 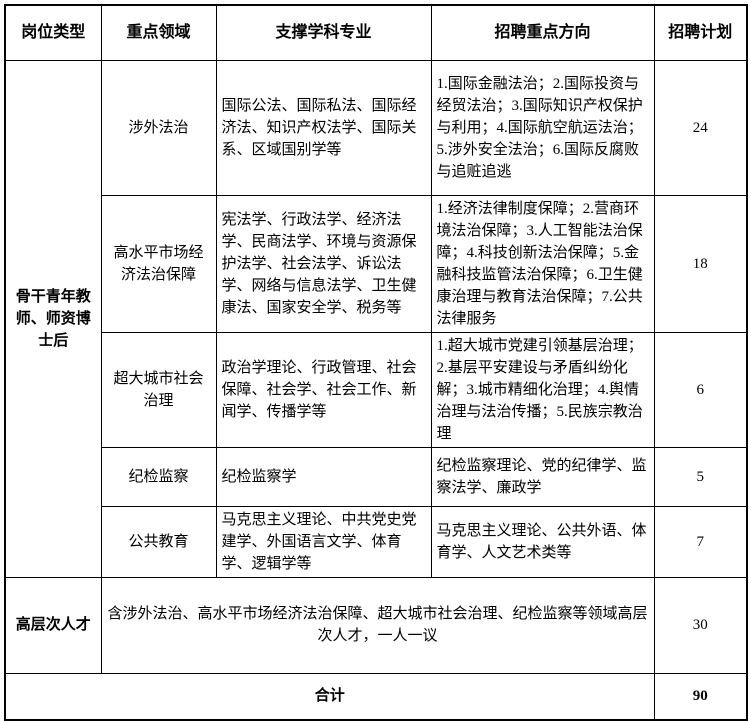 What do you see at coordinates (323, 476) in the screenshot?
I see `disciplines-cell: 纪检监察学` at bounding box center [323, 476].